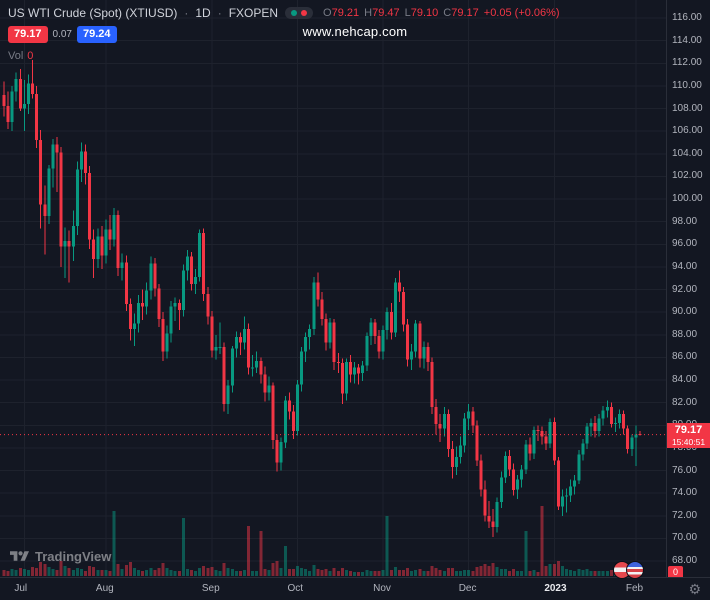 This screenshot has height=600, width=710. Describe the element at coordinates (685, 379) in the screenshot. I see `price-axis-label: 84.00` at that location.